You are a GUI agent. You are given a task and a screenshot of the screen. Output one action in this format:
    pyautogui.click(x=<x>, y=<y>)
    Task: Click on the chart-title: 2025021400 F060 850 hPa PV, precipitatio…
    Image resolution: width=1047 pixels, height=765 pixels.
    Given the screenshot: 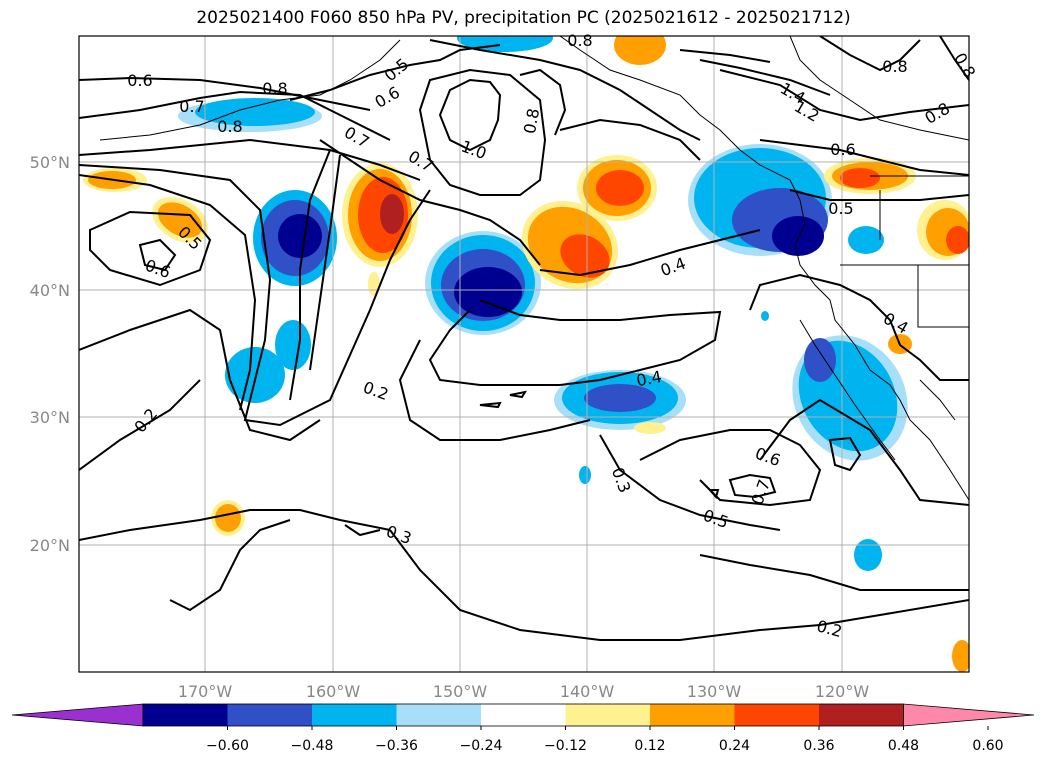 What is the action you would take?
    pyautogui.click(x=523, y=18)
    